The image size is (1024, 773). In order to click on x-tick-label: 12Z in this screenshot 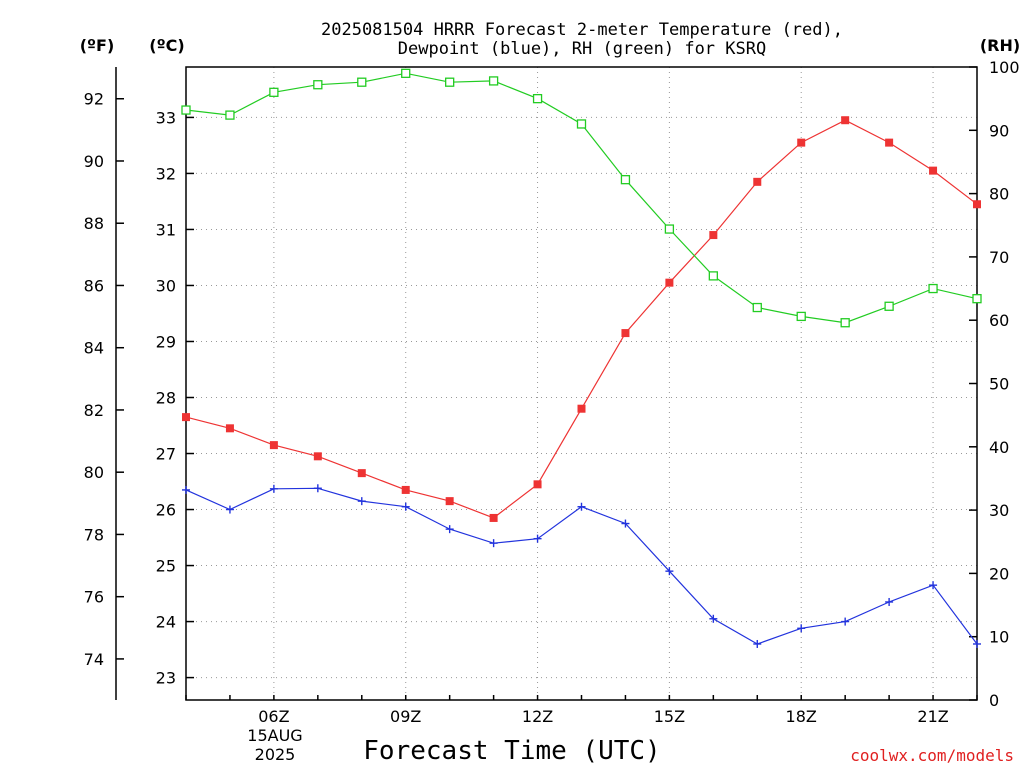, I will do `click(537, 716)`.